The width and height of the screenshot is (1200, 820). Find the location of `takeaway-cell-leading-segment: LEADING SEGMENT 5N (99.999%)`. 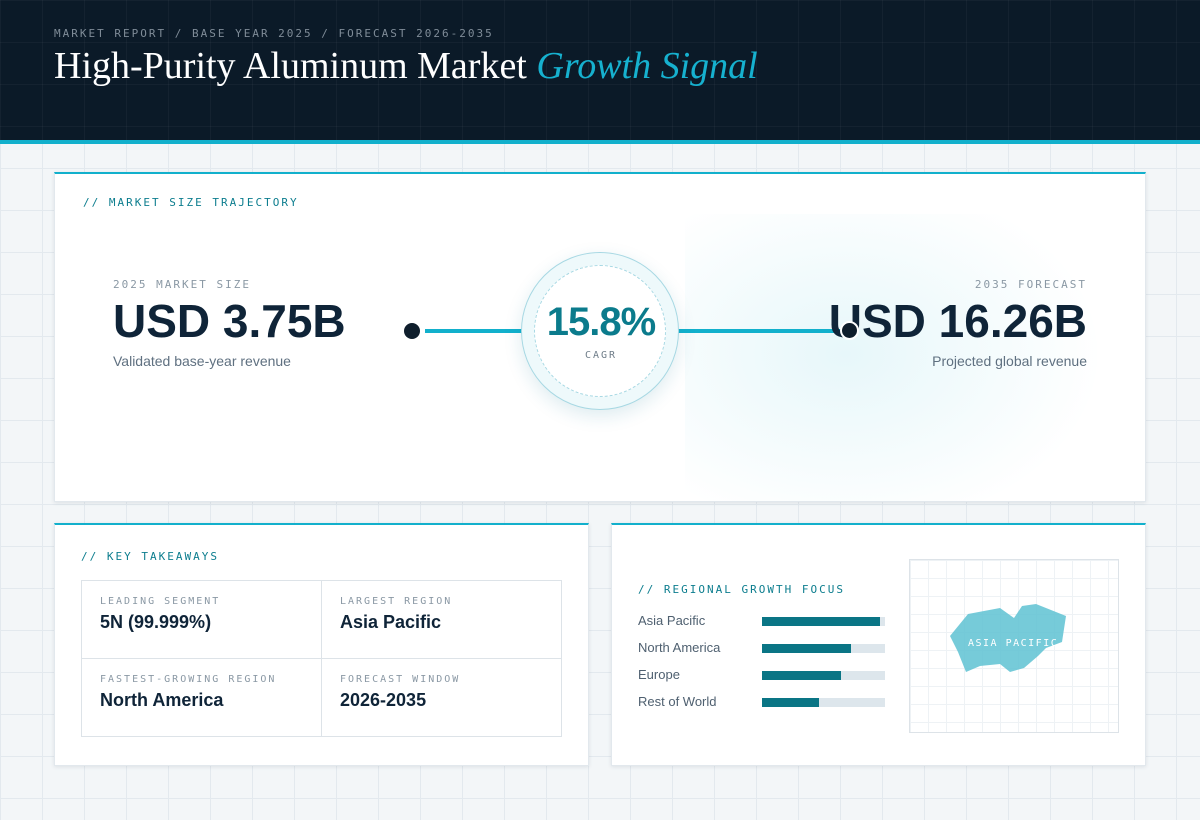

takeaway-cell-leading-segment: LEADING SEGMENT 5N (99.999%) is located at coordinates (202, 620).